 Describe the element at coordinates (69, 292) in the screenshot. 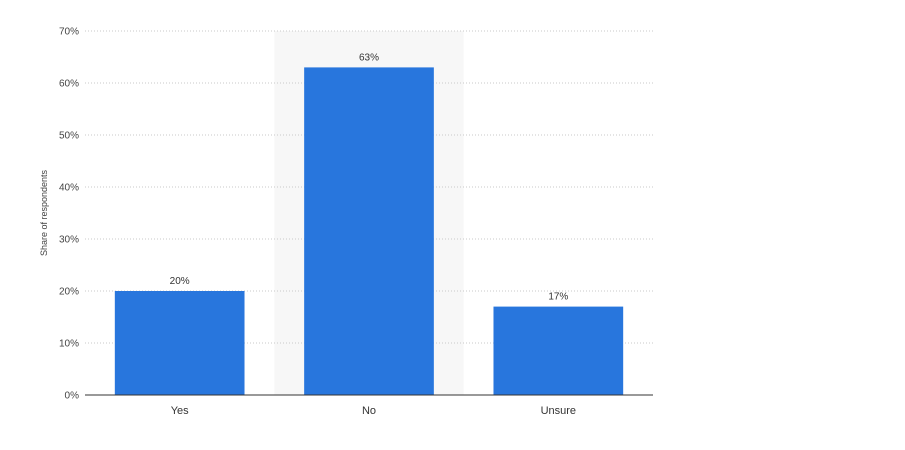

I see `y-tick-label: 20%` at that location.